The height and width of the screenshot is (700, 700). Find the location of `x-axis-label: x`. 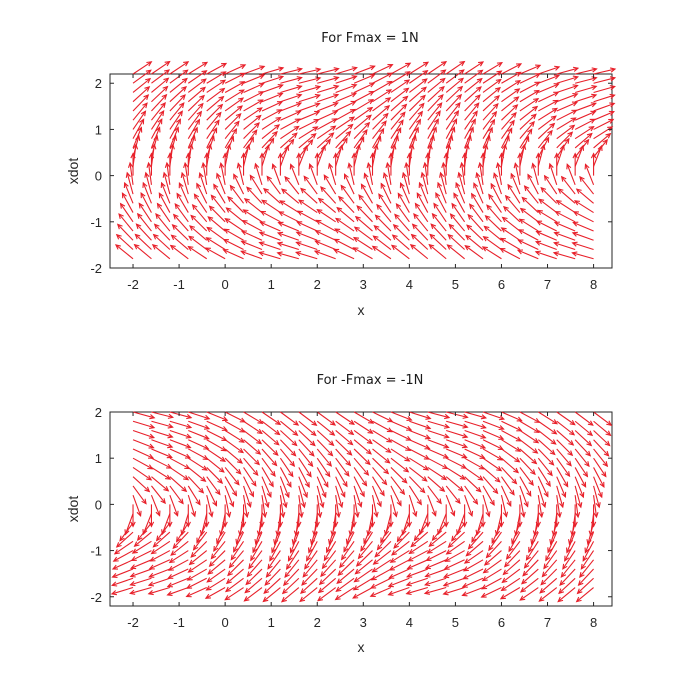

x-axis-label: x is located at coordinates (361, 647).